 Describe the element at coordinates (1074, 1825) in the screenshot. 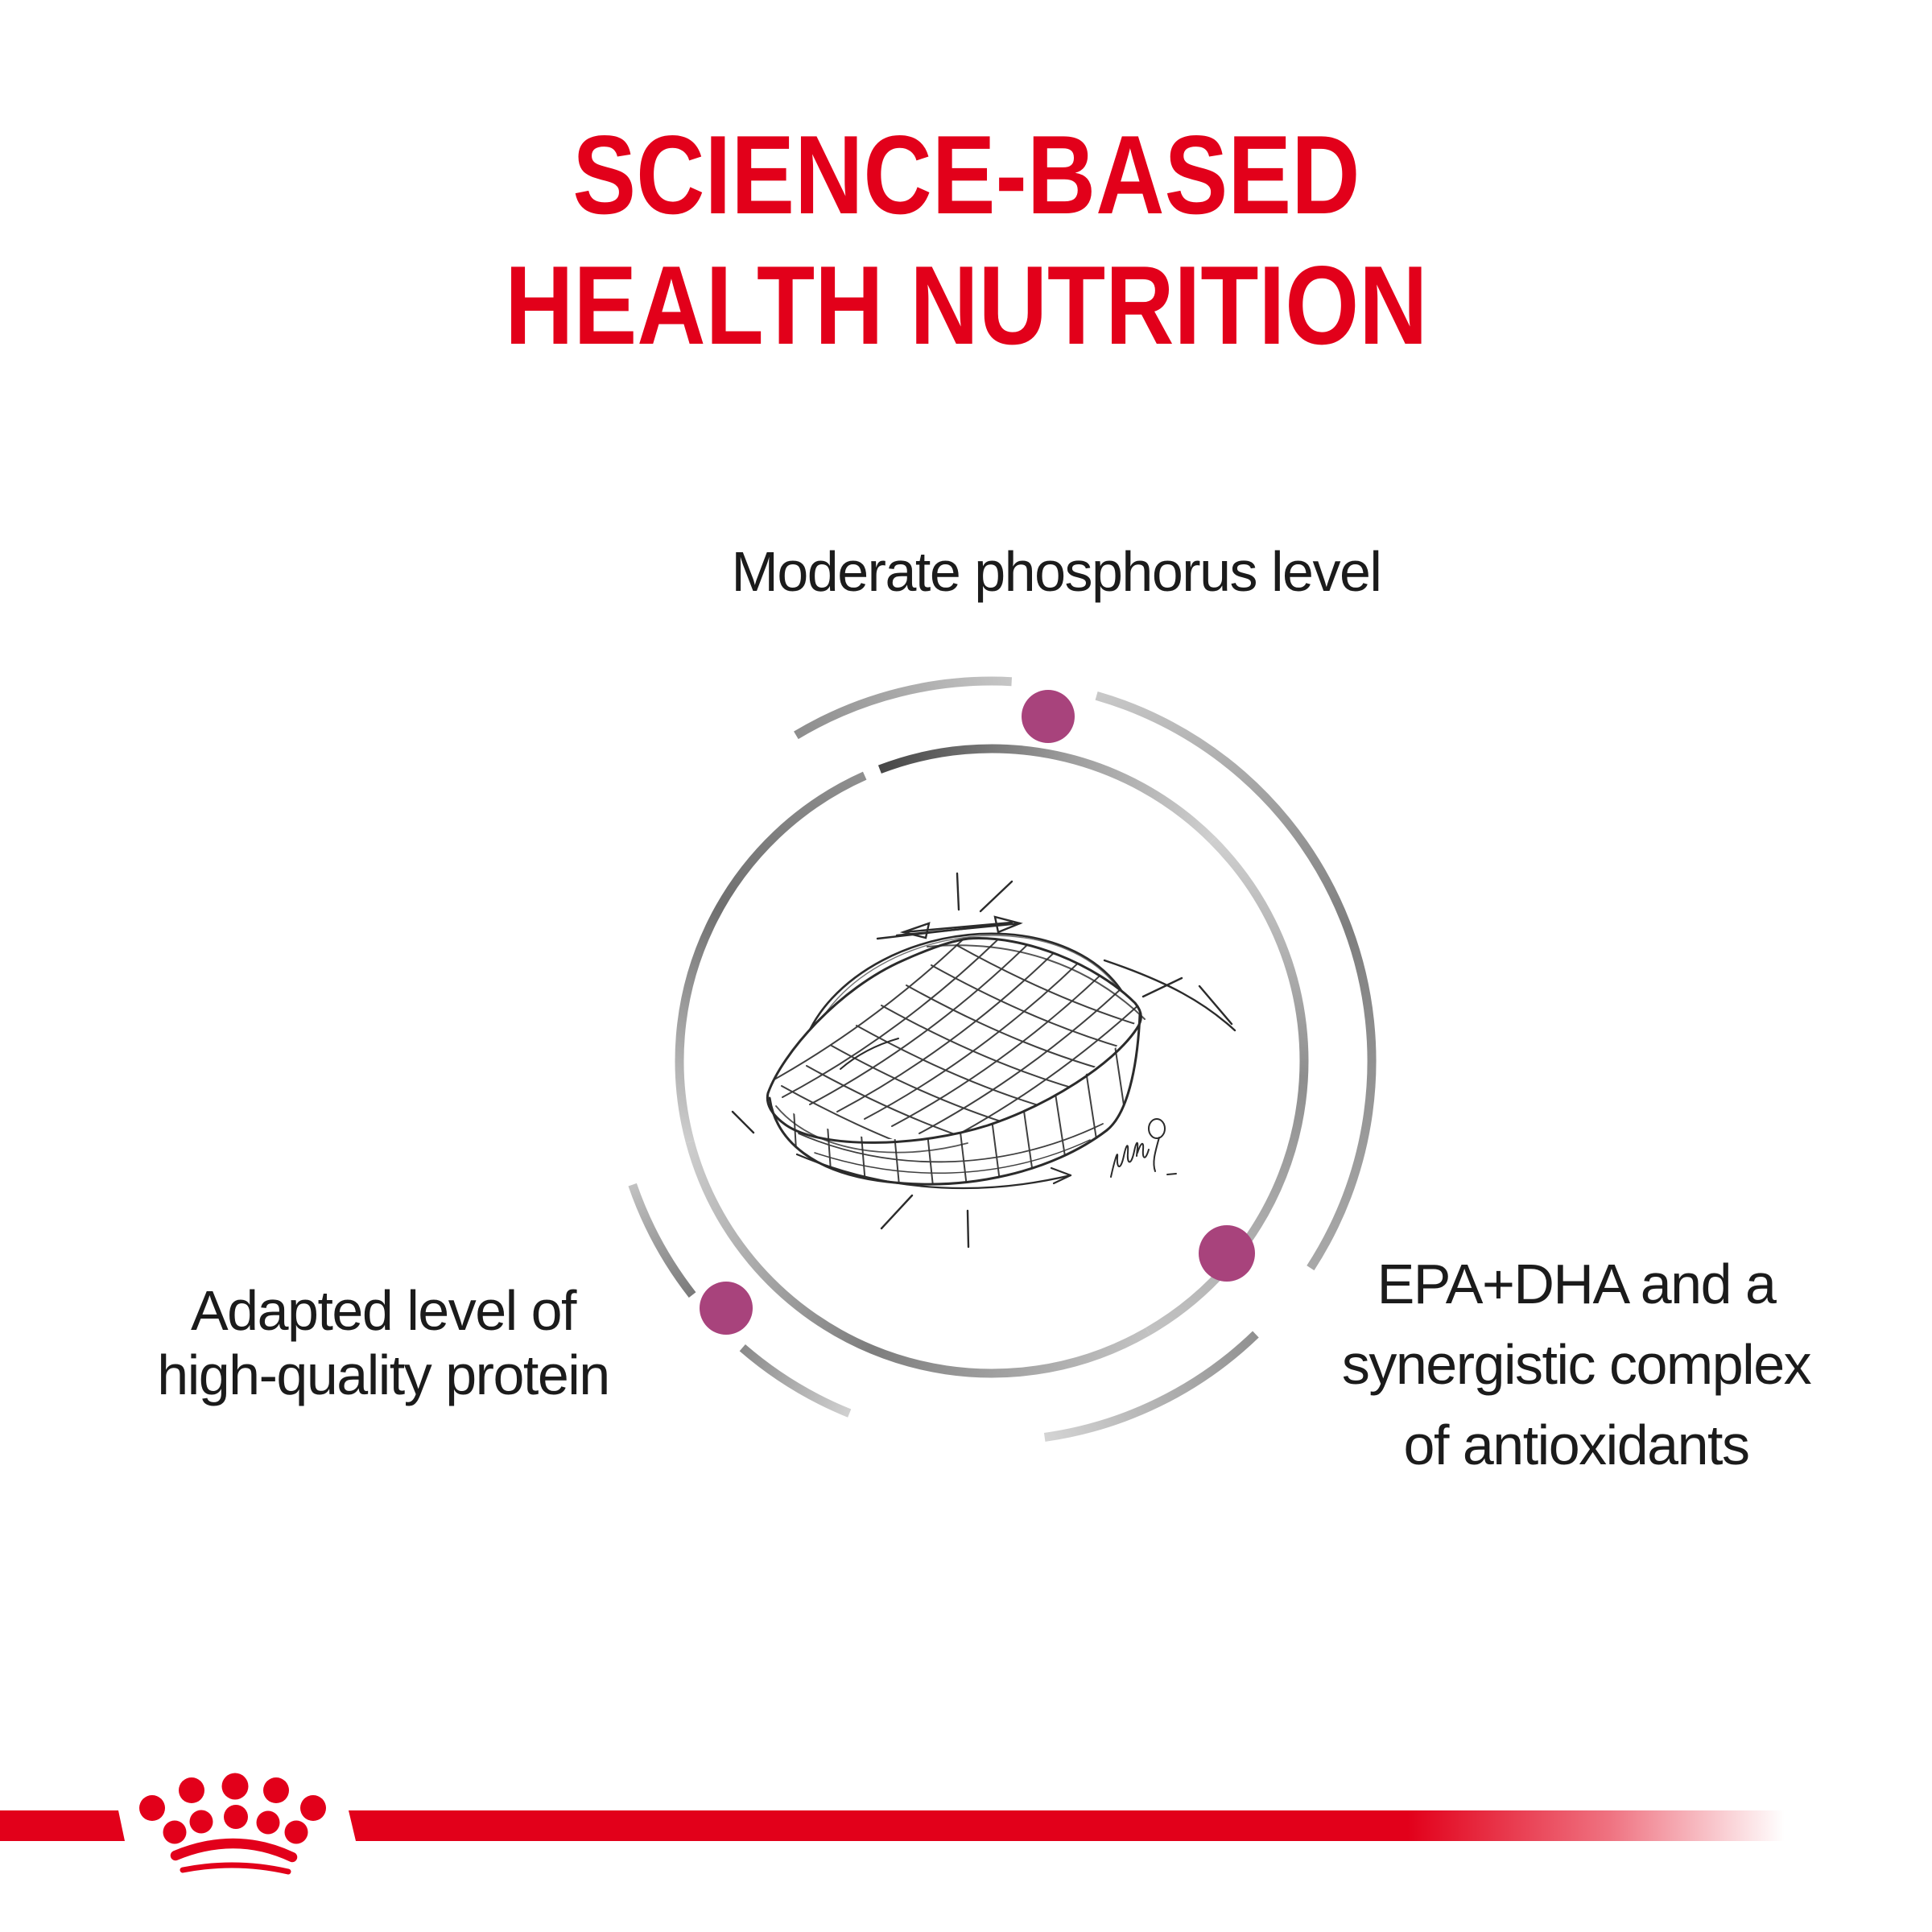

I see `footer-stripe-right` at that location.